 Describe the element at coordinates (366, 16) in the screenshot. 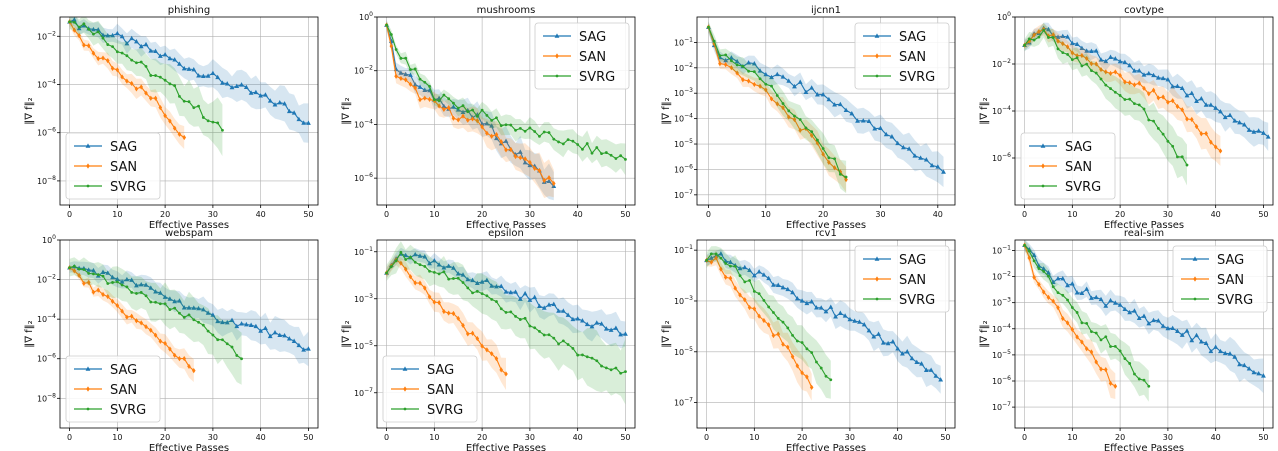

I see `y-tick-label: 10⁰` at that location.